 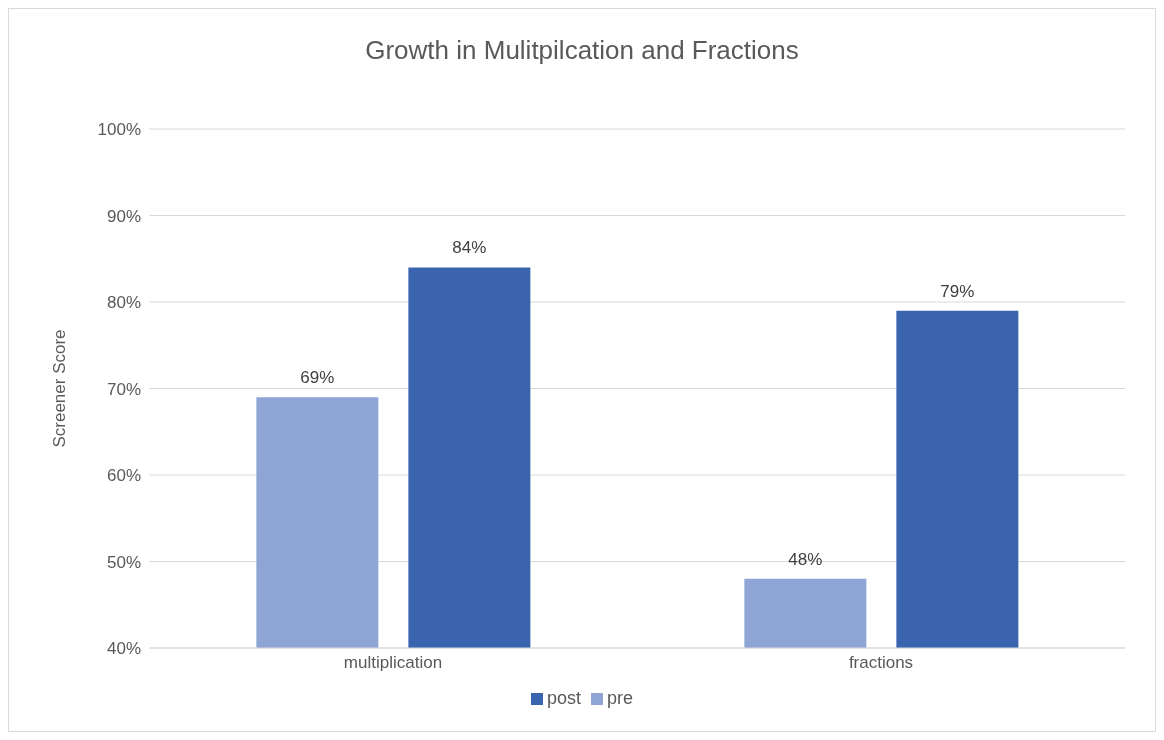 What do you see at coordinates (469, 248) in the screenshot?
I see `data-label: 84%` at bounding box center [469, 248].